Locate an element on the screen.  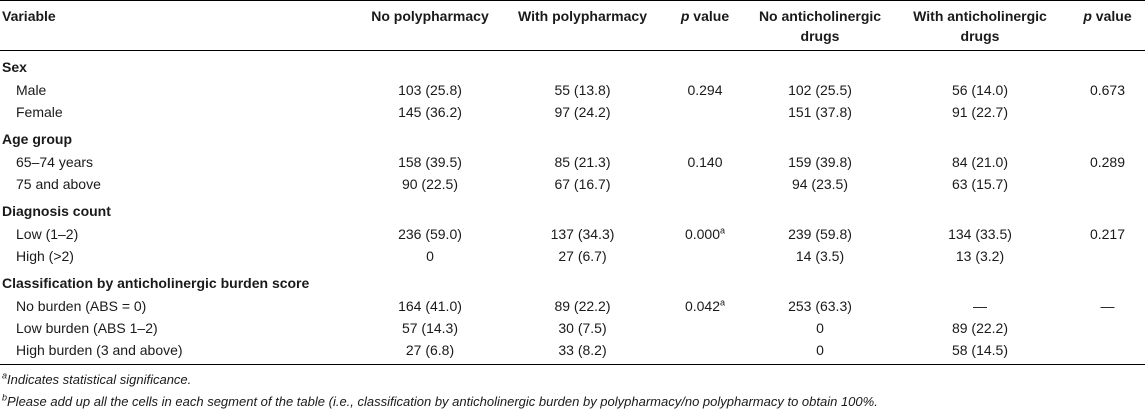
cell-no-polypharmacy: 27 (6.8) is located at coordinates (430, 352).